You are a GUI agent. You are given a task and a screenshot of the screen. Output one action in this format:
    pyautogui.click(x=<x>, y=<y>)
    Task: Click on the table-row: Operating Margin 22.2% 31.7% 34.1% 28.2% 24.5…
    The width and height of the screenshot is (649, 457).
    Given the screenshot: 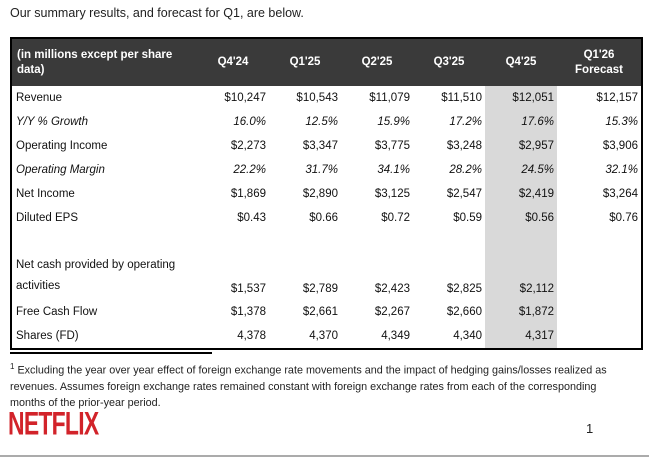 What is the action you would take?
    pyautogui.click(x=326, y=170)
    